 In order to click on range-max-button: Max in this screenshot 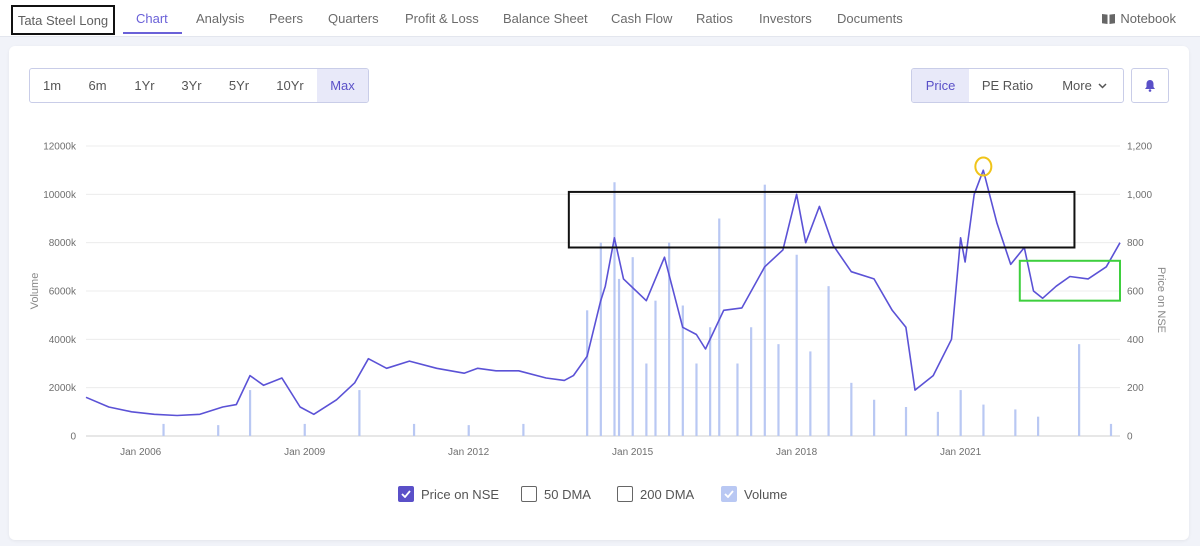, I will do `click(342, 85)`.